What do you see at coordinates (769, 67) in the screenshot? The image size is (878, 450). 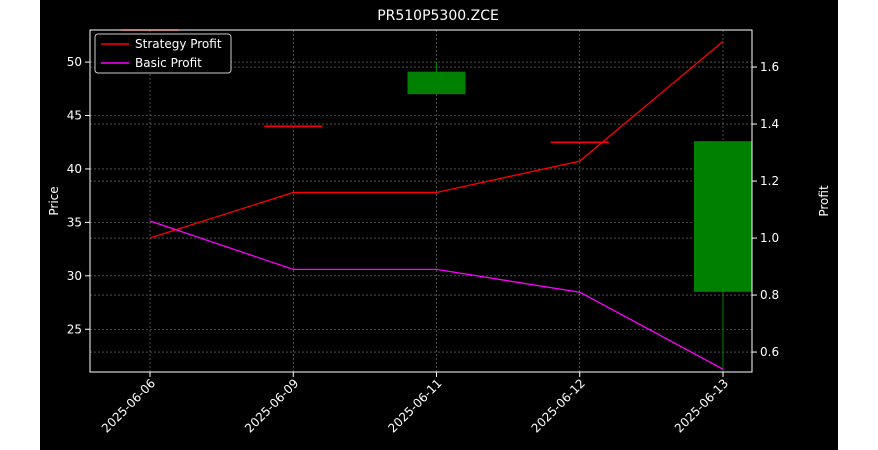 I see `right-tick-label: 1.6` at bounding box center [769, 67].